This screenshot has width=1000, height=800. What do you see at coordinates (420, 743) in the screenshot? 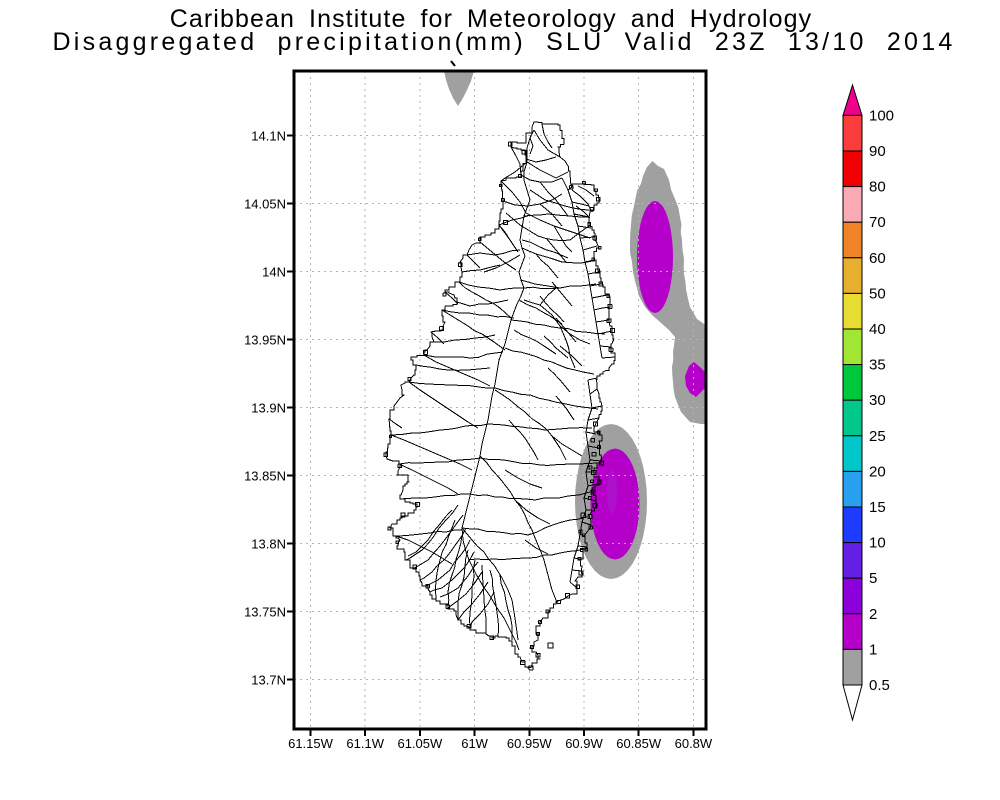
I see `svg-text: 61.05W` at bounding box center [420, 743].